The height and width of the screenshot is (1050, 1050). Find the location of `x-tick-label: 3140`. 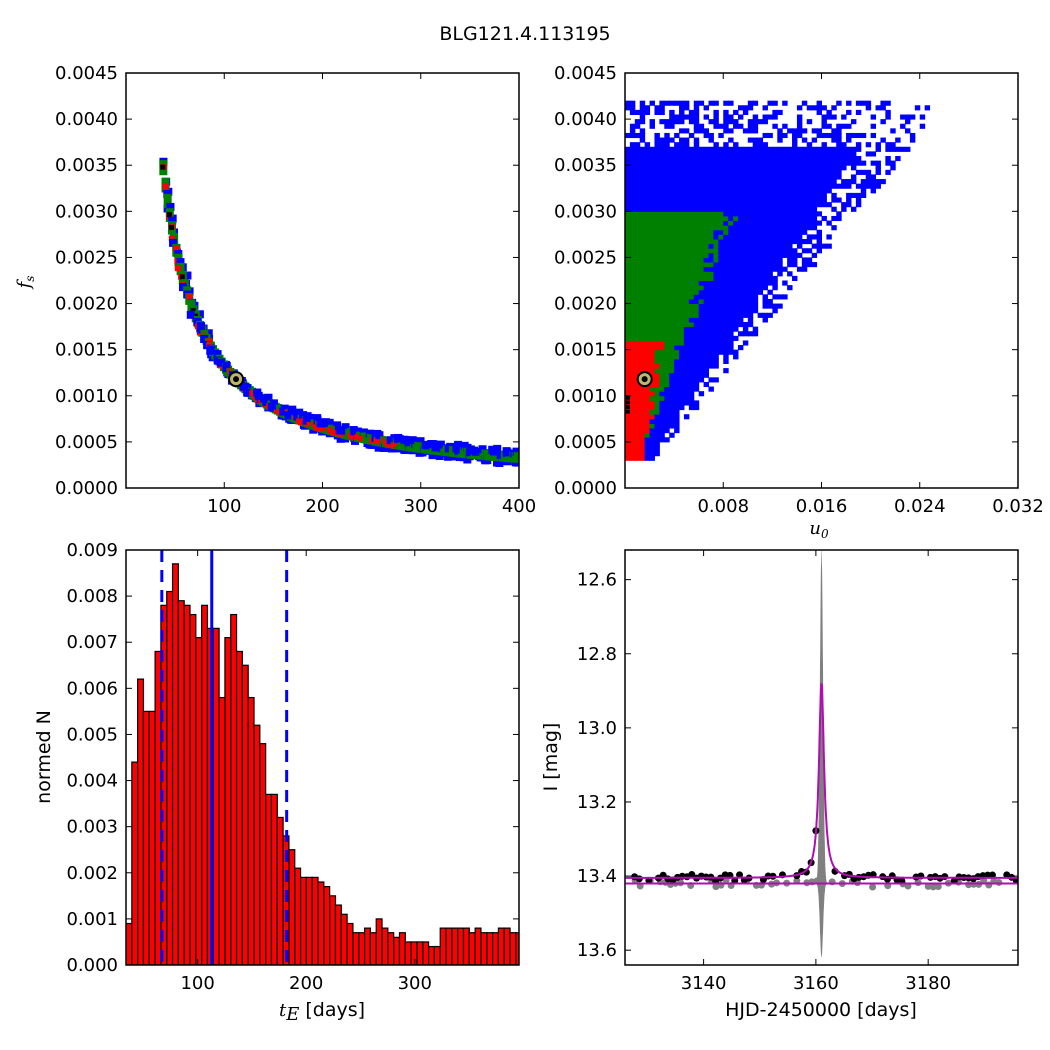

x-tick-label: 3140 is located at coordinates (704, 983).